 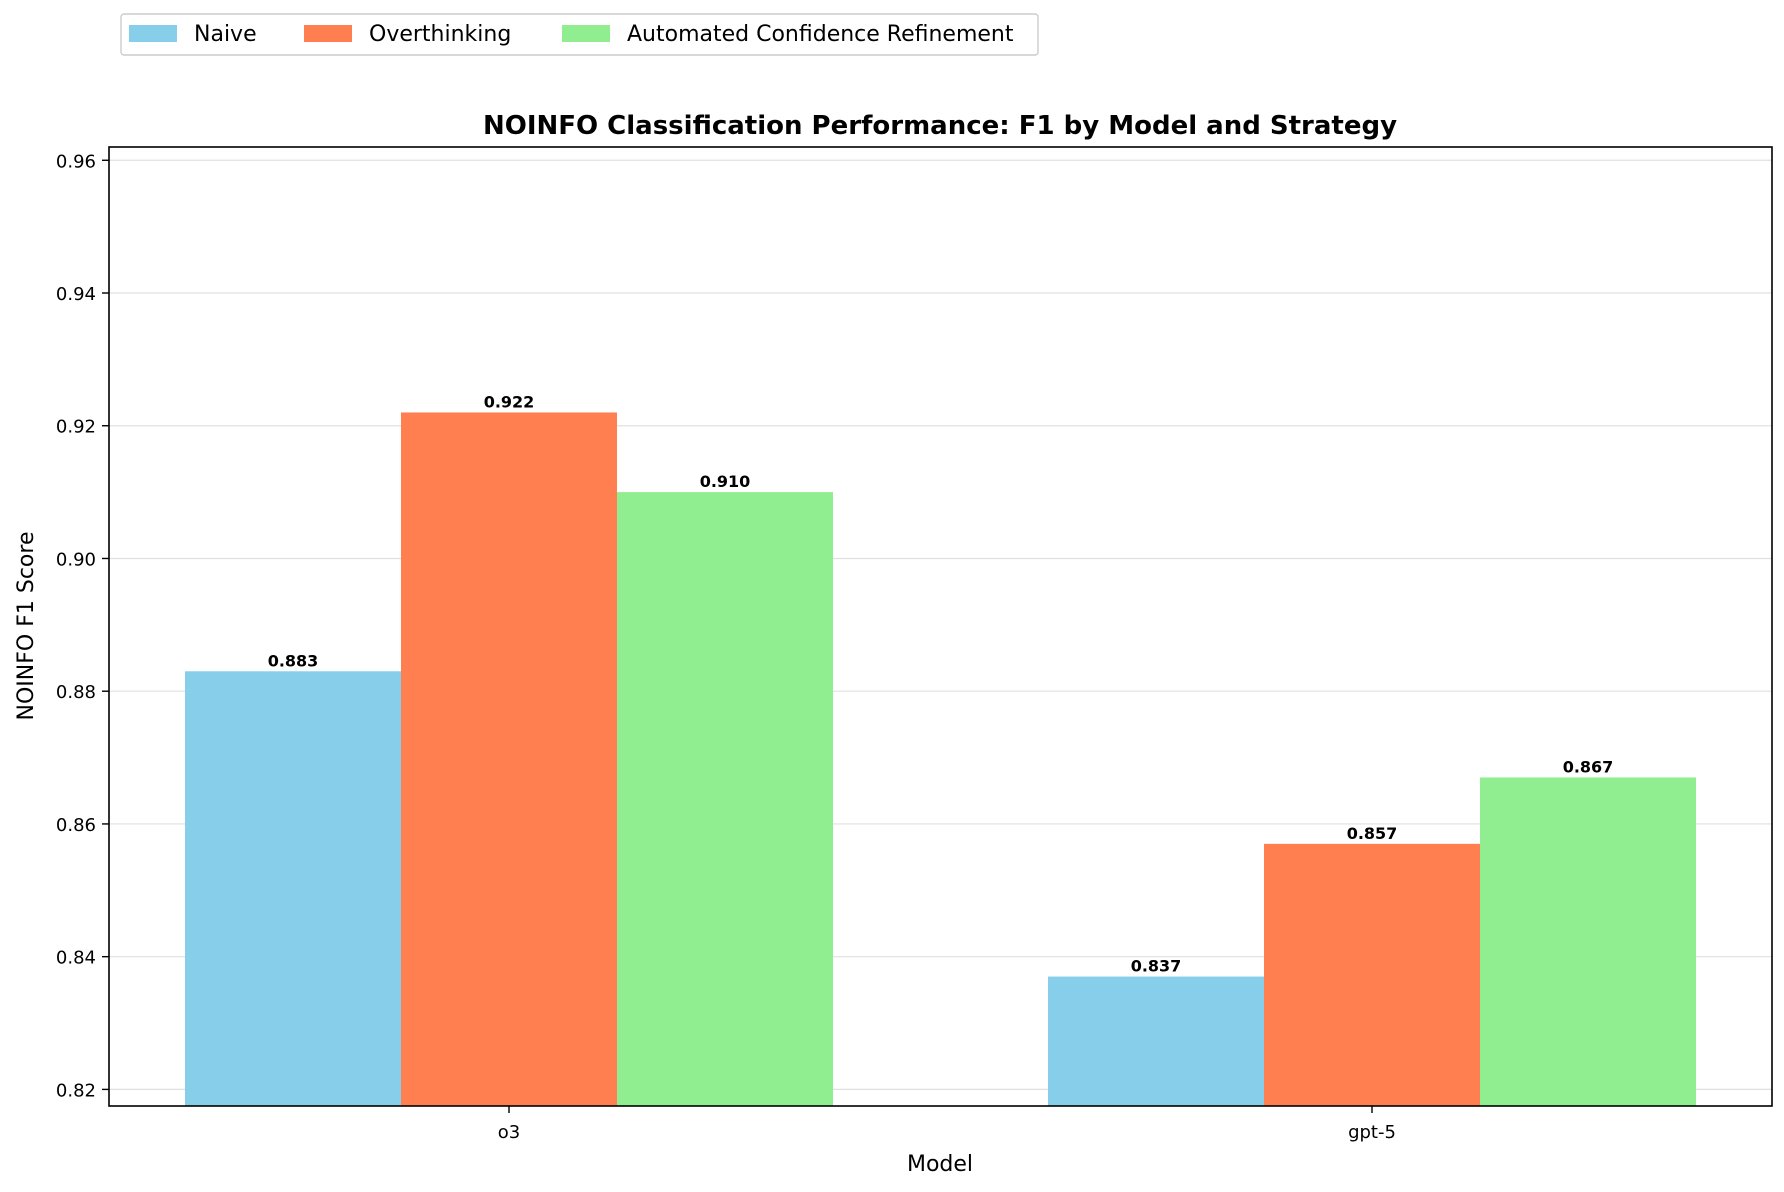 What do you see at coordinates (76, 559) in the screenshot?
I see `y-tick-label: 0.90` at bounding box center [76, 559].